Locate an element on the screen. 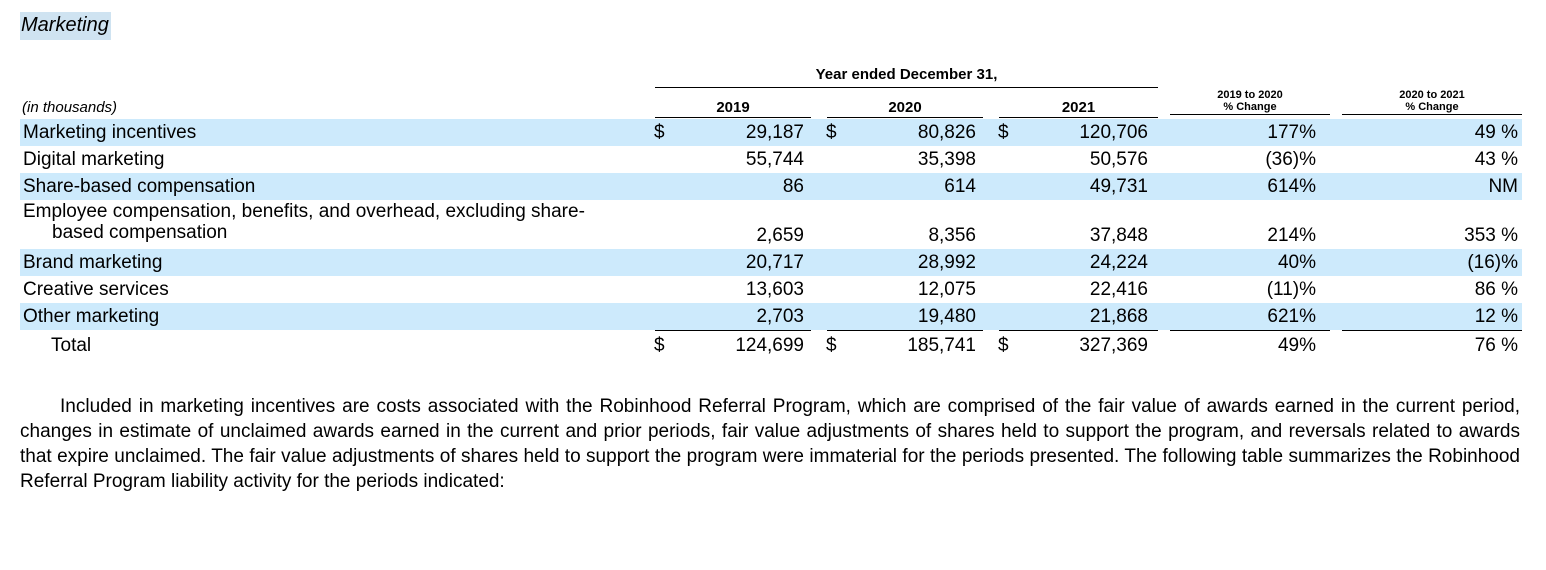 This screenshot has width=1546, height=570. cell-2021: 49,731 is located at coordinates (1118, 186).